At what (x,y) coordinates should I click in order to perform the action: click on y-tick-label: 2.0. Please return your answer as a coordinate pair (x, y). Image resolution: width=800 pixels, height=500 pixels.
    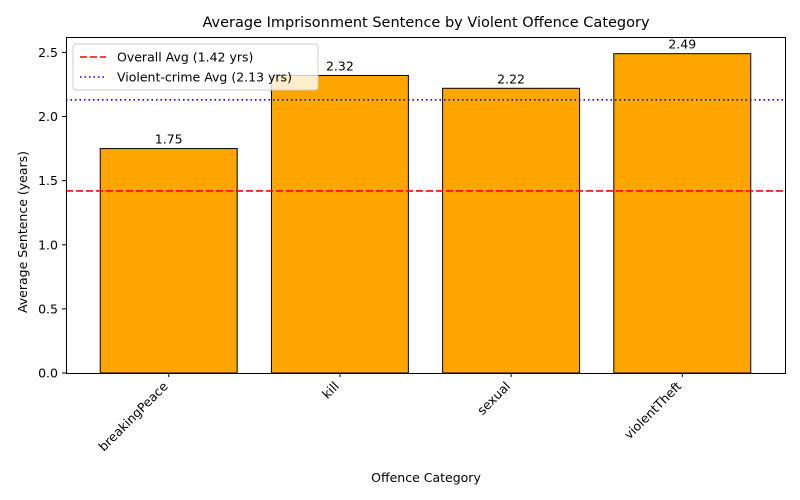
    Looking at the image, I should click on (48, 116).